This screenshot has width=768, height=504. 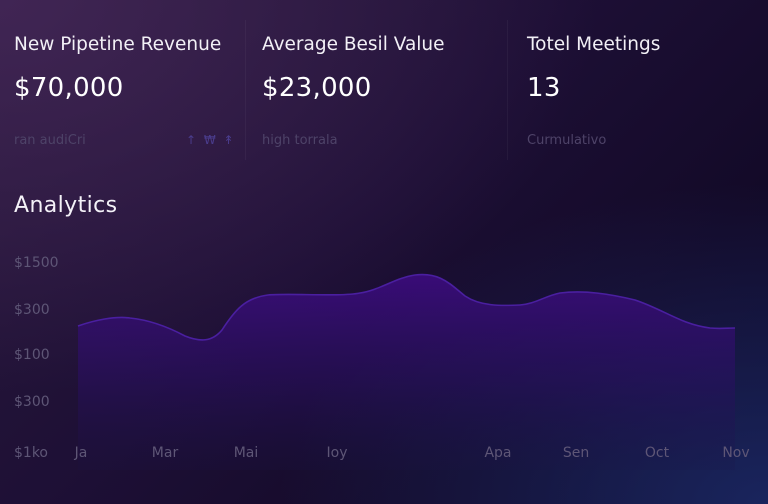 I want to click on kpi-card-average-value: Average Besil Value $23,000 high torrala, so click(x=376, y=80).